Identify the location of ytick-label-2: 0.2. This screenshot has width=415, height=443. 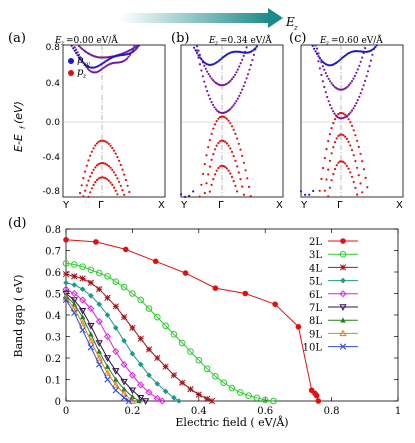
(53, 359).